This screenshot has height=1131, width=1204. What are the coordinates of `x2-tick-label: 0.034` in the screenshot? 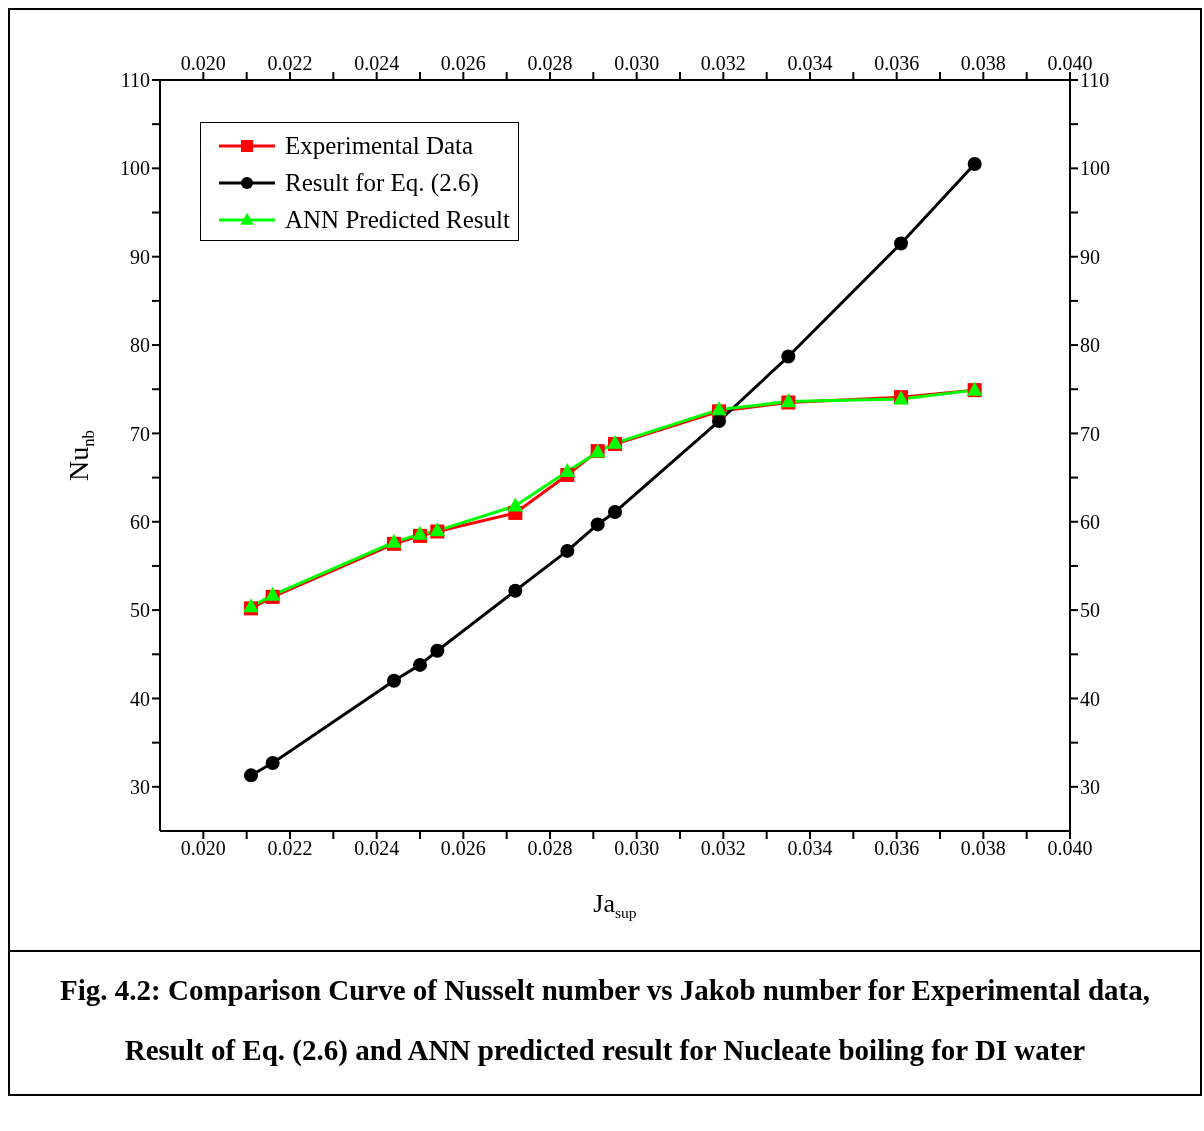 It's located at (810, 848).